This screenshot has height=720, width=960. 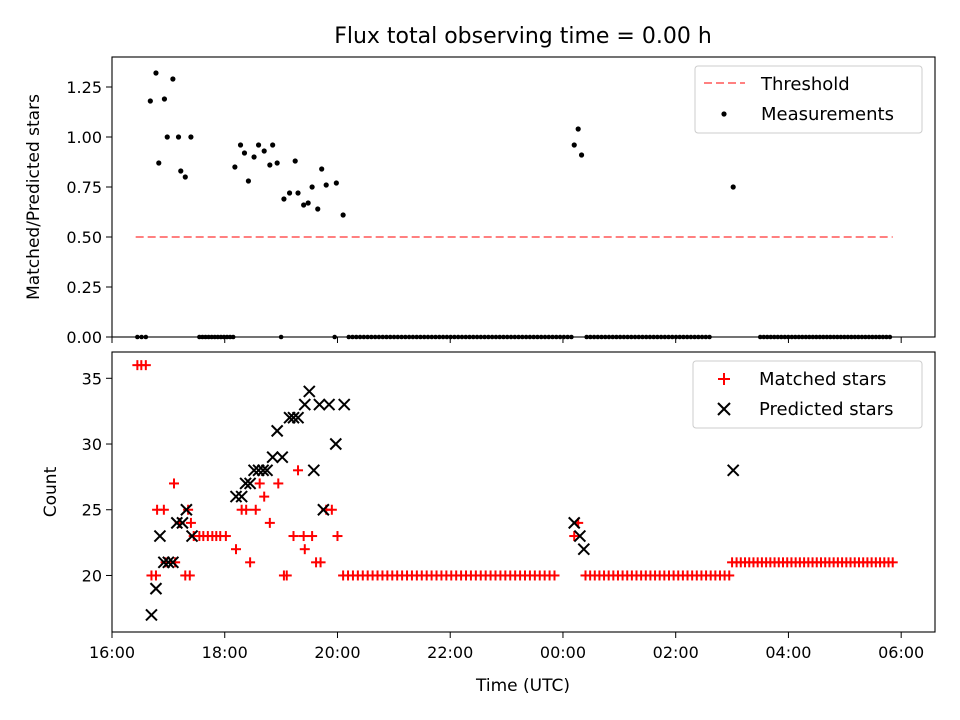 What do you see at coordinates (84, 137) in the screenshot?
I see `ratio-y-tick-label: 1.00` at bounding box center [84, 137].